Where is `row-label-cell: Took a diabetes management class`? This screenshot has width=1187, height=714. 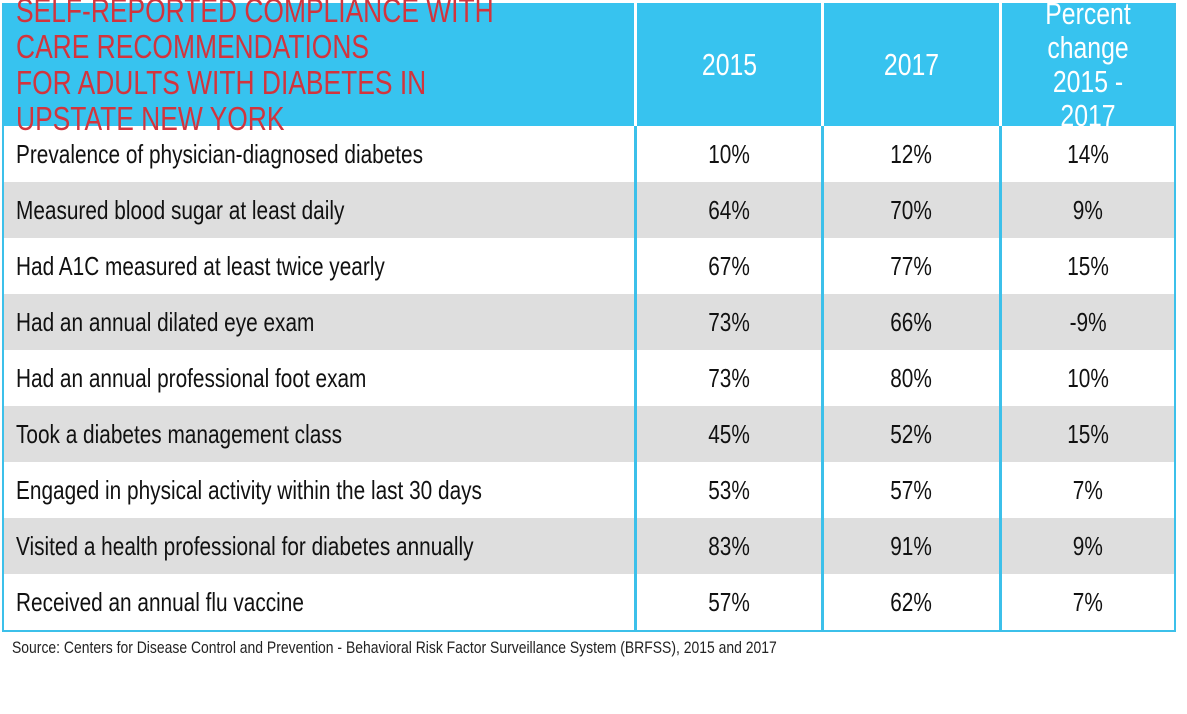
row-label-cell: Took a diabetes management class is located at coordinates (319, 434).